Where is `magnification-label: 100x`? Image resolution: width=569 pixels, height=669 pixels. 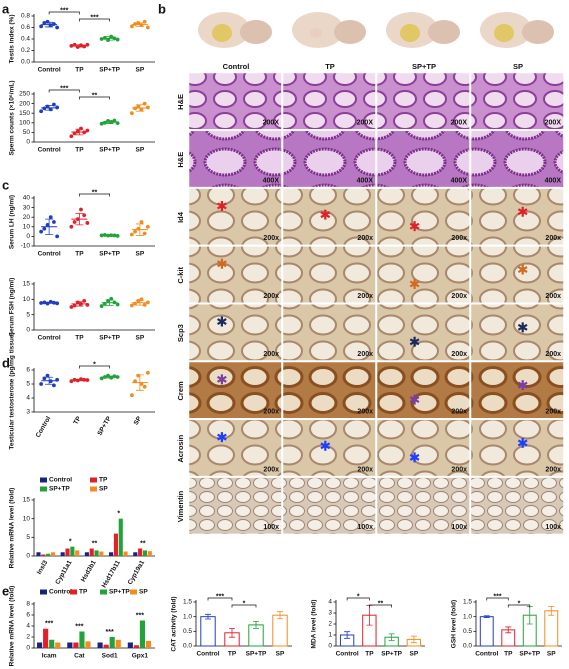
magnification-label: 100x is located at coordinates (271, 527).